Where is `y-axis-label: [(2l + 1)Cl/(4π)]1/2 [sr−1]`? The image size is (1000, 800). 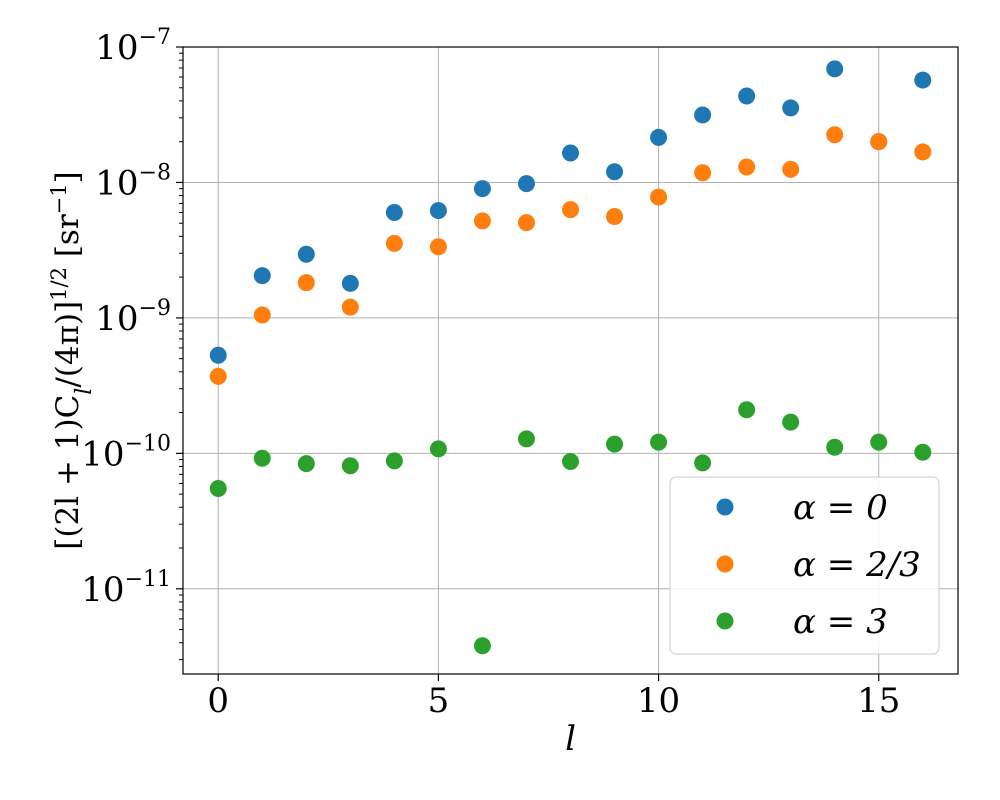 y-axis-label: [(2l + 1)Cl/(4π)]1/2 [sr−1] is located at coordinates (72, 360).